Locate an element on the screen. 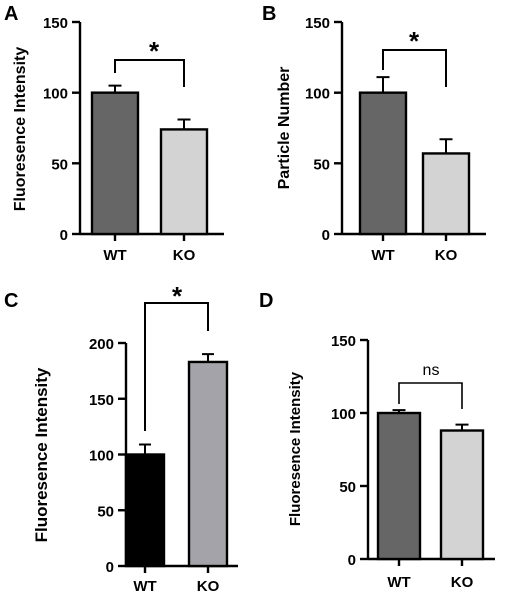 The width and height of the screenshot is (505, 596). panel-b-significance: * is located at coordinates (414, 56).